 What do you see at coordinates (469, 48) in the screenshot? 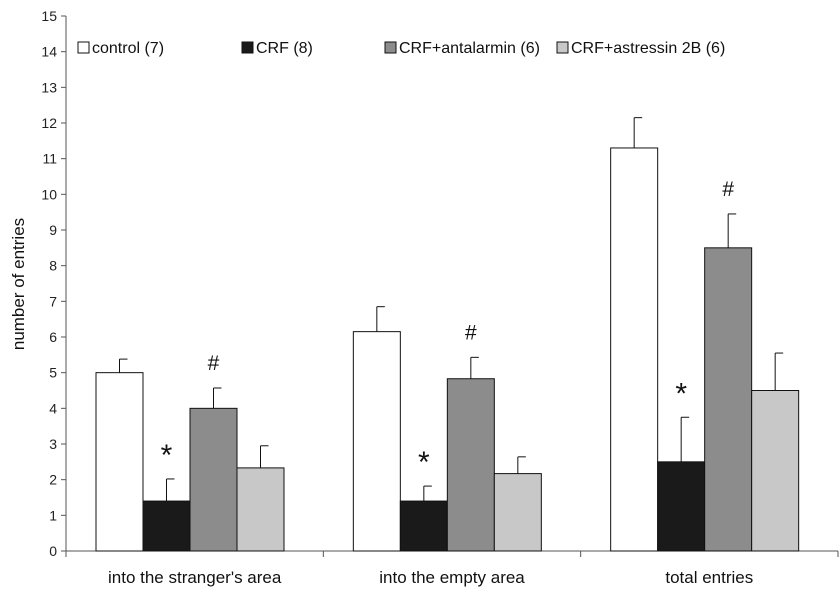
I see `legend-label: CRF+antalarmin (6)` at bounding box center [469, 48].